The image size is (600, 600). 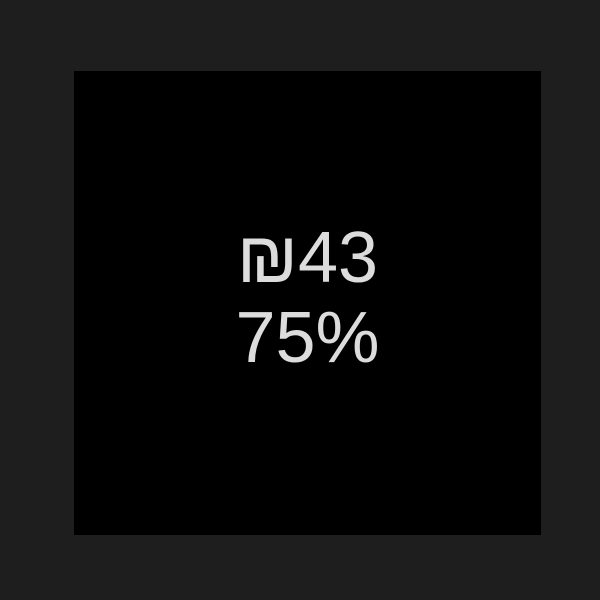 I want to click on price-value: ₪43, so click(x=307, y=258).